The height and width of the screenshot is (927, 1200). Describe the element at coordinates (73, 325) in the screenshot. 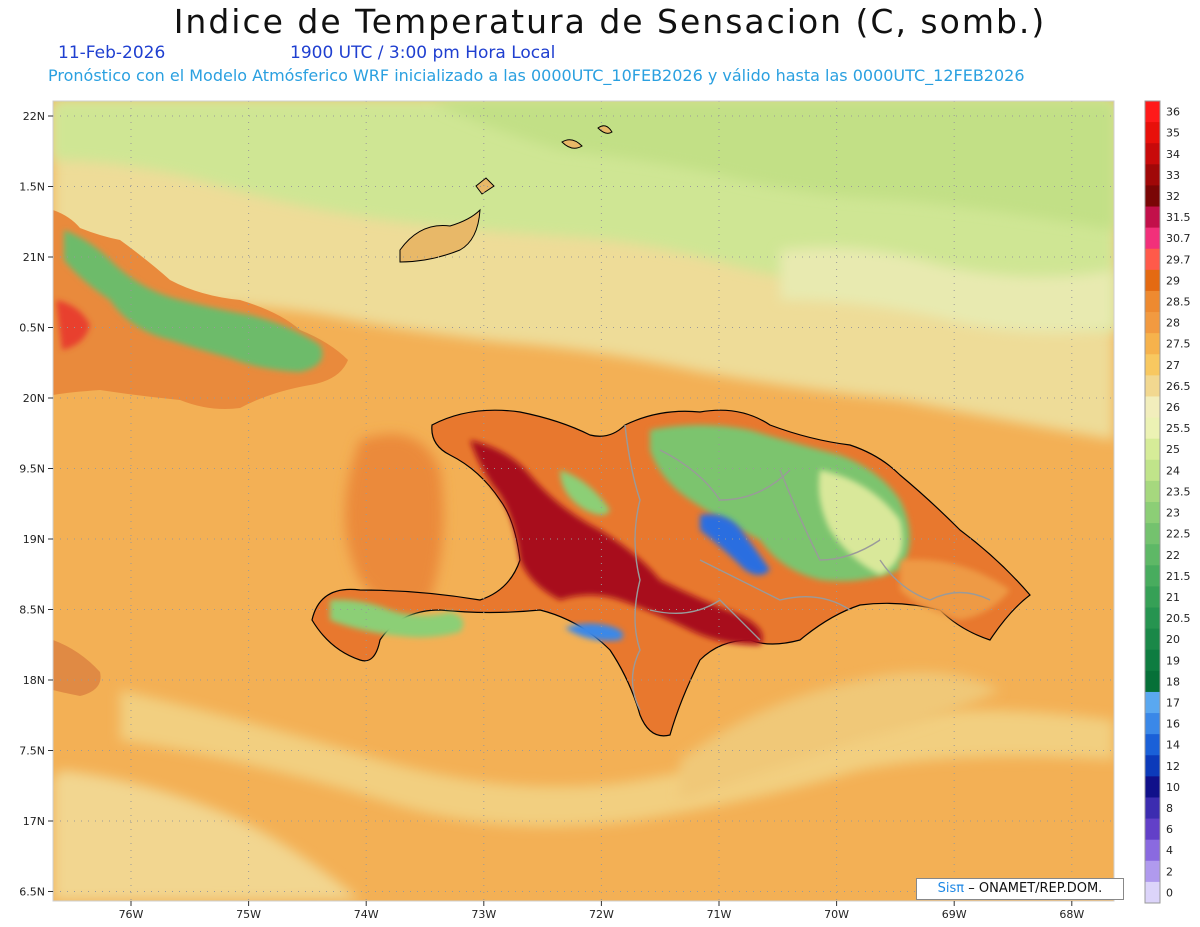

I see `cuba-red` at that location.